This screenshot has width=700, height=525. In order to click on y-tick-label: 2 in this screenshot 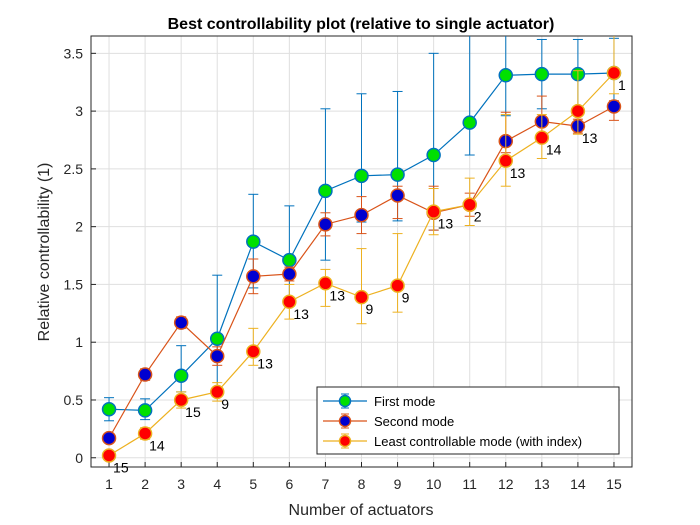, I will do `click(79, 227)`.